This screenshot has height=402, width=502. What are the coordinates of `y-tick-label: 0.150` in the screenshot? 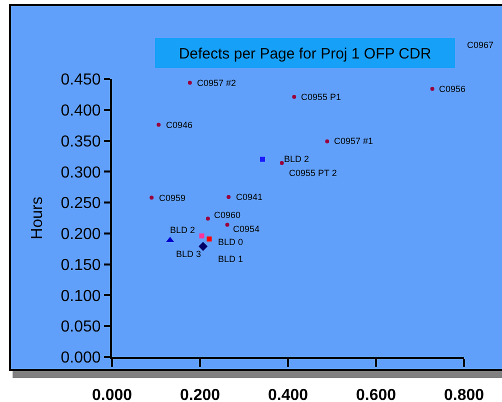 It's located at (80, 265).